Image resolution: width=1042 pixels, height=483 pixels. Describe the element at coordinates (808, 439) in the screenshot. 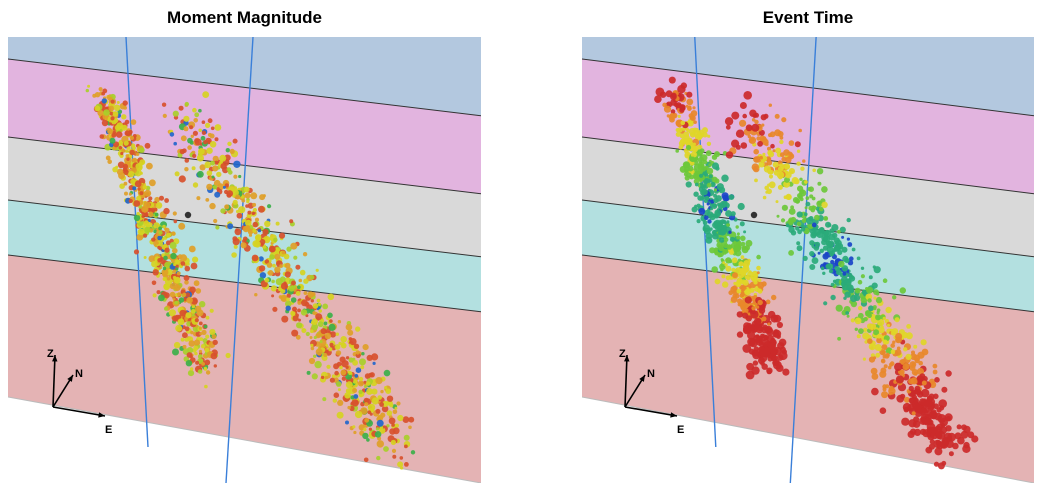

I see `view-bottom-edge` at that location.